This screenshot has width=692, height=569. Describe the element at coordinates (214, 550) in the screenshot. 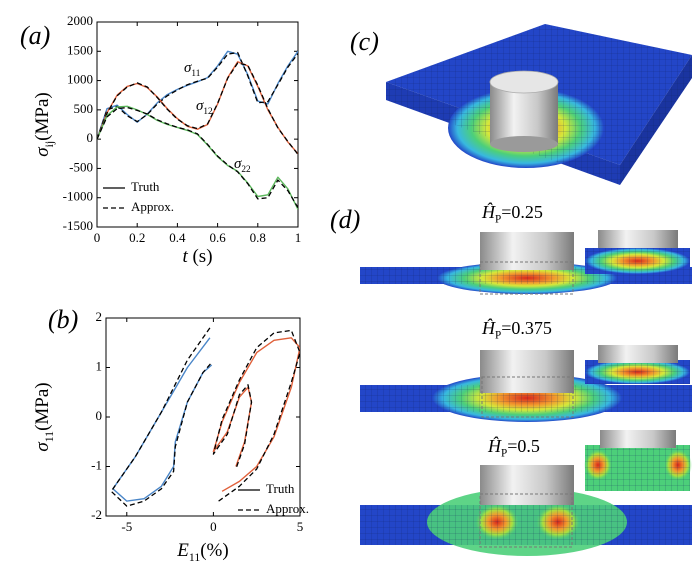

I see `unit: (%)` at that location.